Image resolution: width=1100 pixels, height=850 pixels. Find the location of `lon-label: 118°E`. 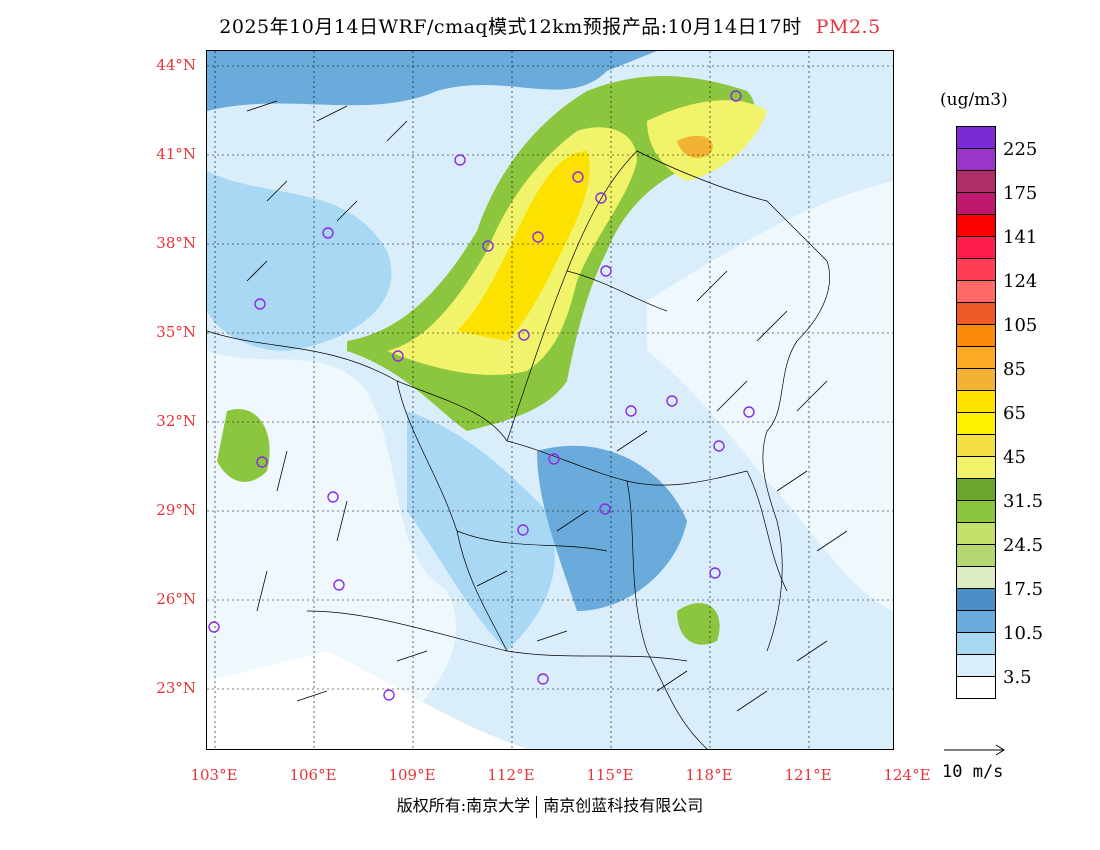

lon-label: 118°E is located at coordinates (709, 775).